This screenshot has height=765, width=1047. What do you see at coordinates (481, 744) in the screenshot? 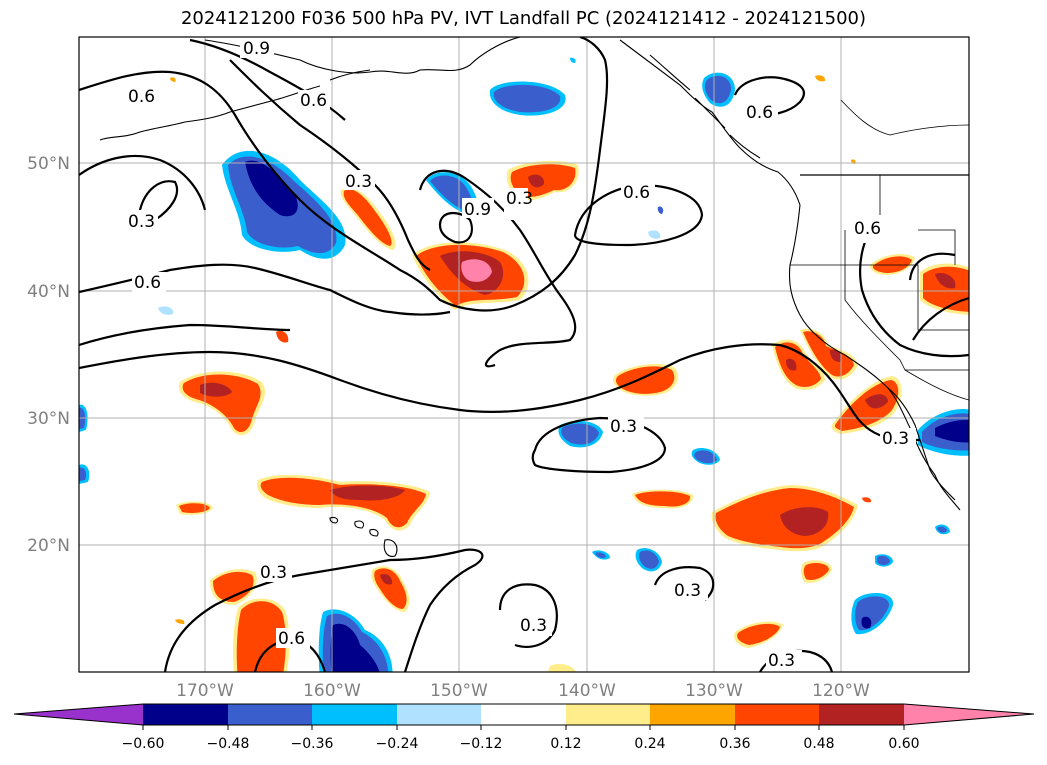
I see `colorbar-tick: −0.12` at bounding box center [481, 744].